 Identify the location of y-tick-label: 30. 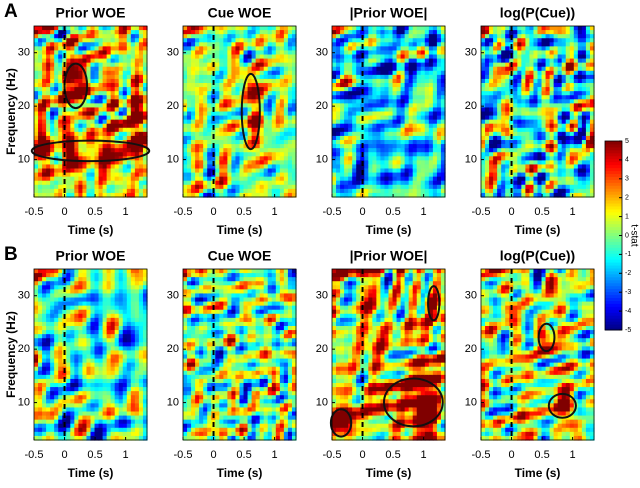
(173, 53).